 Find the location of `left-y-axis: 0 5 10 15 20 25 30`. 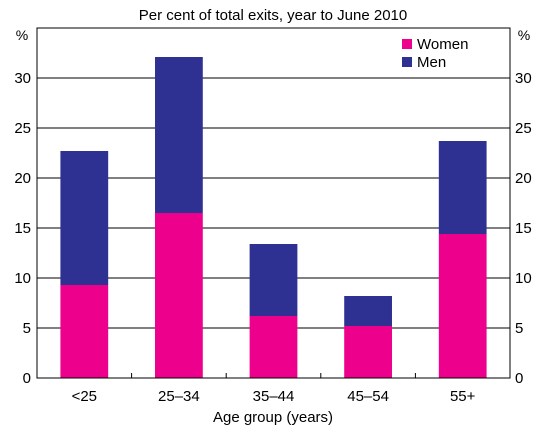

left-y-axis: 0 5 10 15 20 25 30 is located at coordinates (22, 228).